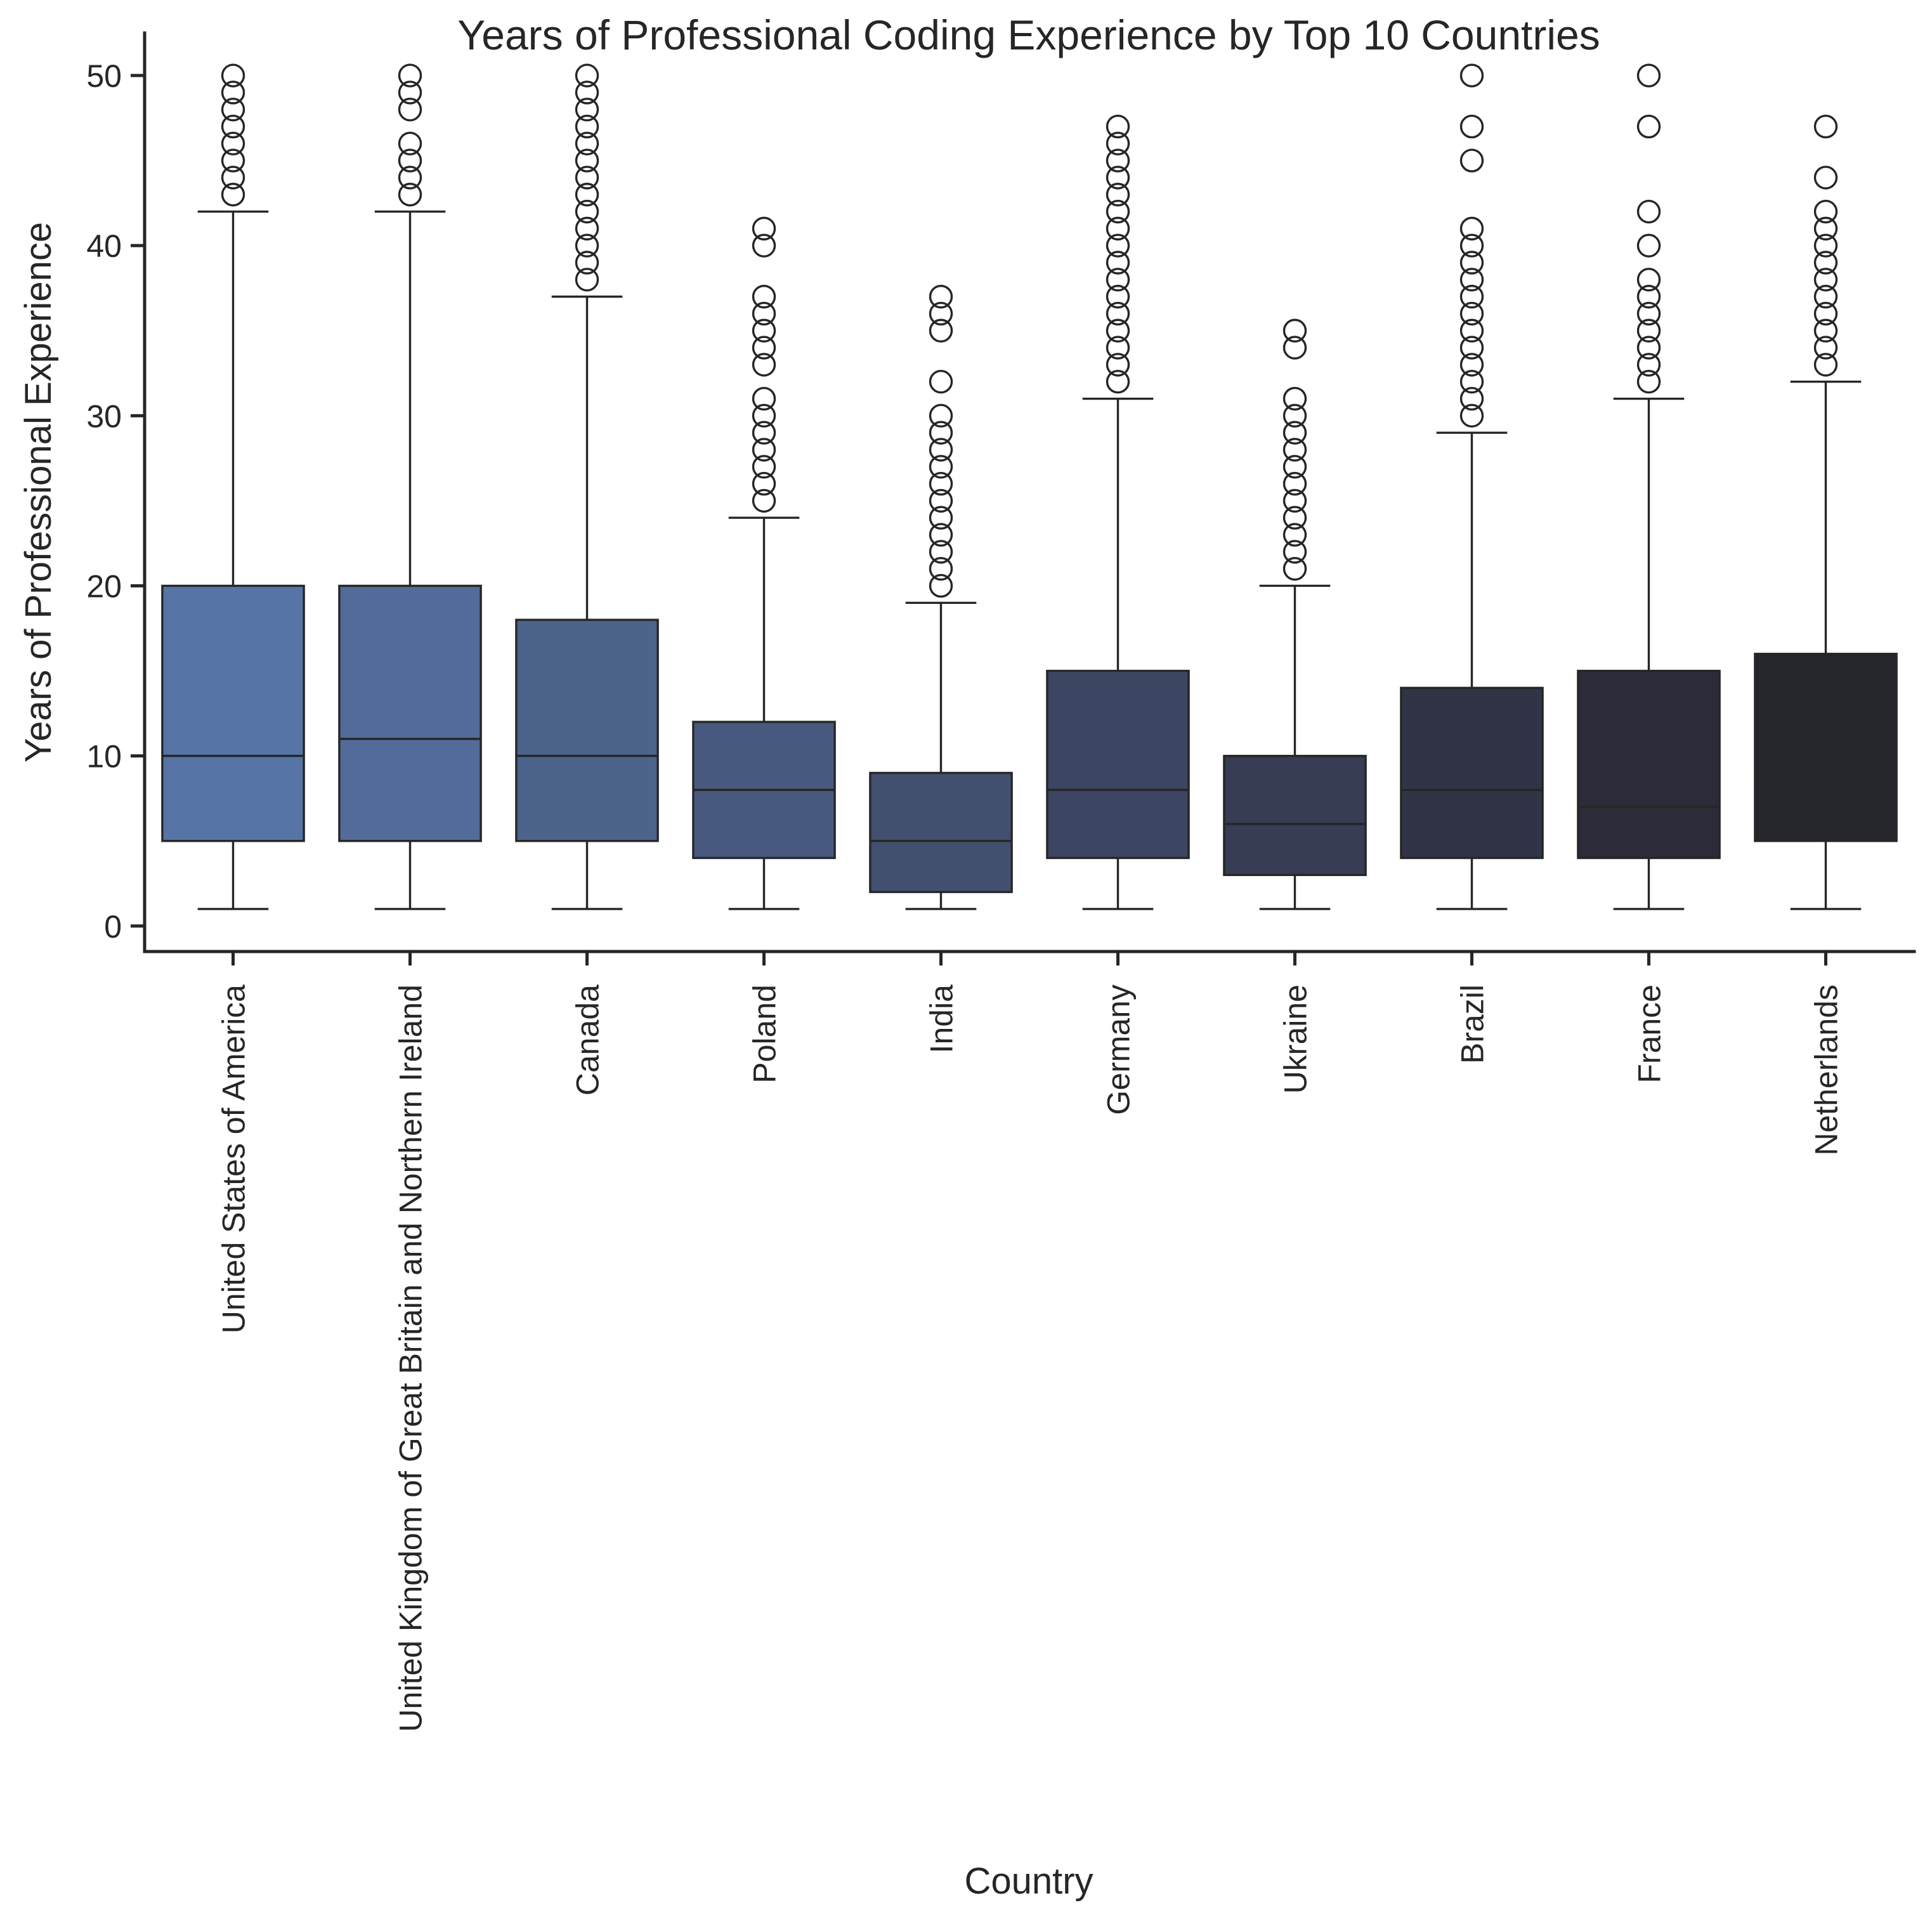  Describe the element at coordinates (116, 501) in the screenshot. I see `y-ticks: 0 10 20 30 40 50` at that location.